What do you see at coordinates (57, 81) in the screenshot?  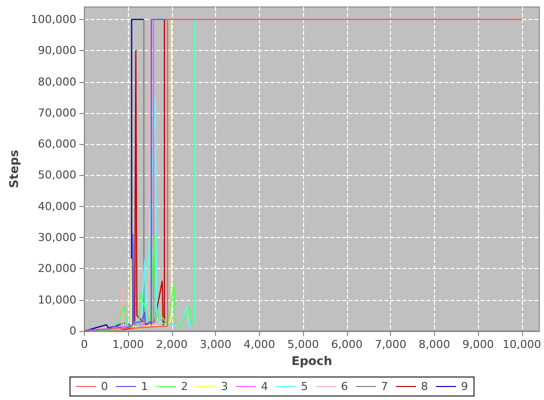 I see `y-tick-label: 80,000` at bounding box center [57, 81].